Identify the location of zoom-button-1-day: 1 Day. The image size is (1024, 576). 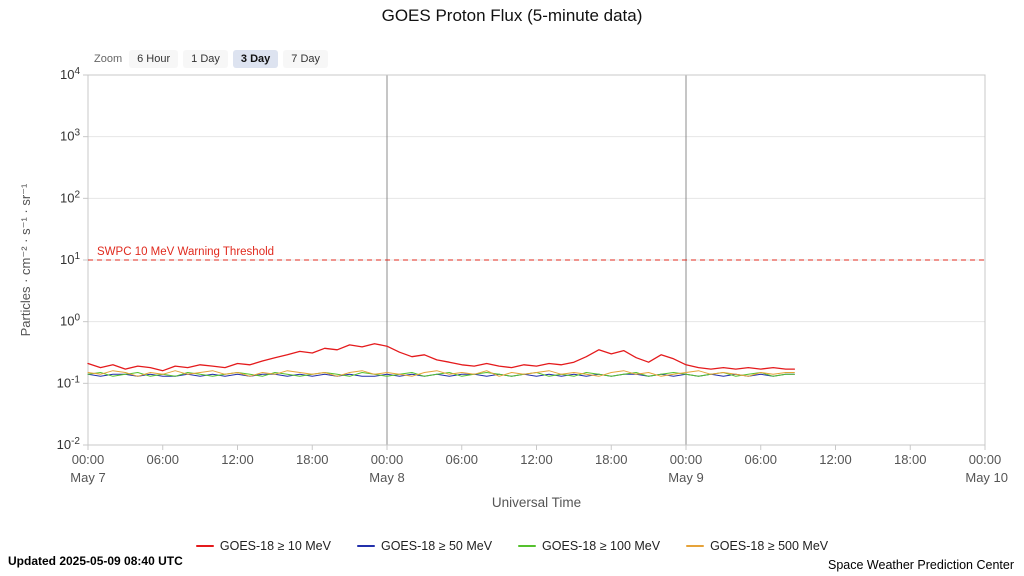
(205, 59).